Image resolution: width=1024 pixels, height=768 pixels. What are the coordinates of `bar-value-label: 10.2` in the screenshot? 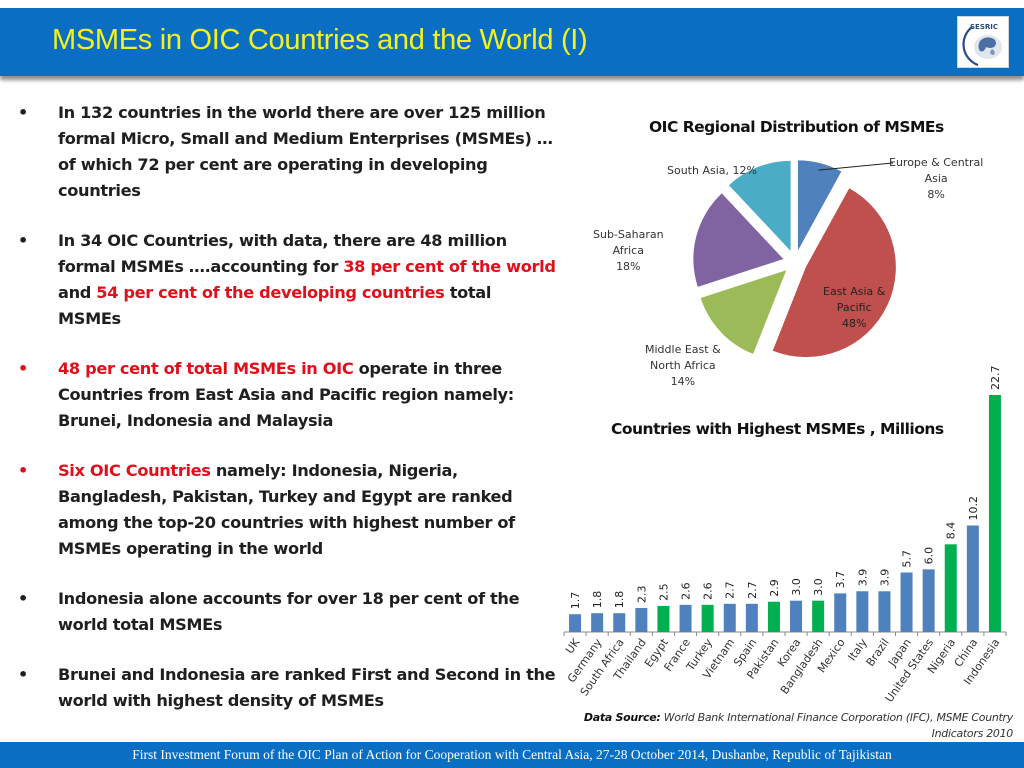 It's located at (973, 508).